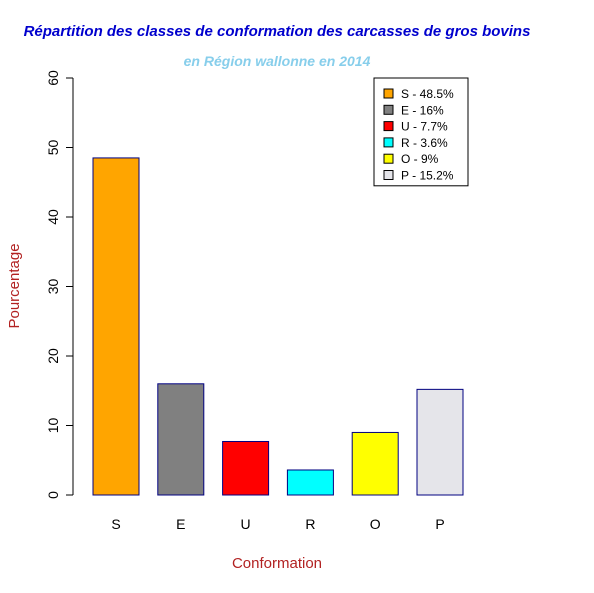 Image resolution: width=594 pixels, height=593 pixels. I want to click on bar-O, so click(375, 463).